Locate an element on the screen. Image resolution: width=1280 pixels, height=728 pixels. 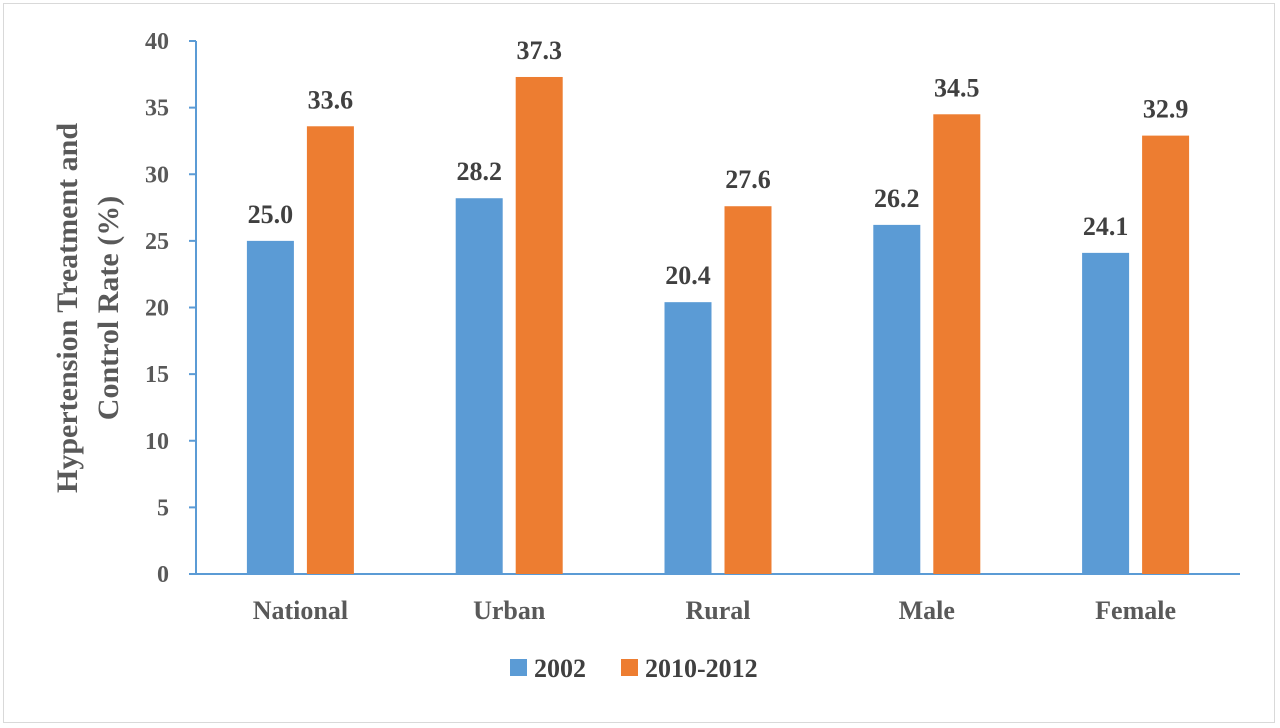
bar-2002-National is located at coordinates (270, 407).